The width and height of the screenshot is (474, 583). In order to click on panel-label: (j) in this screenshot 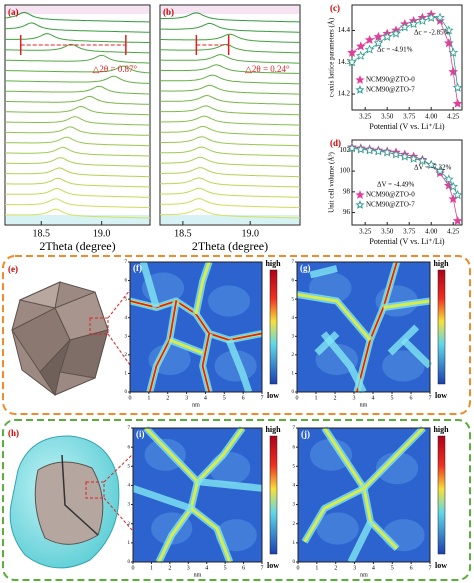, I will do `click(305, 434)`.